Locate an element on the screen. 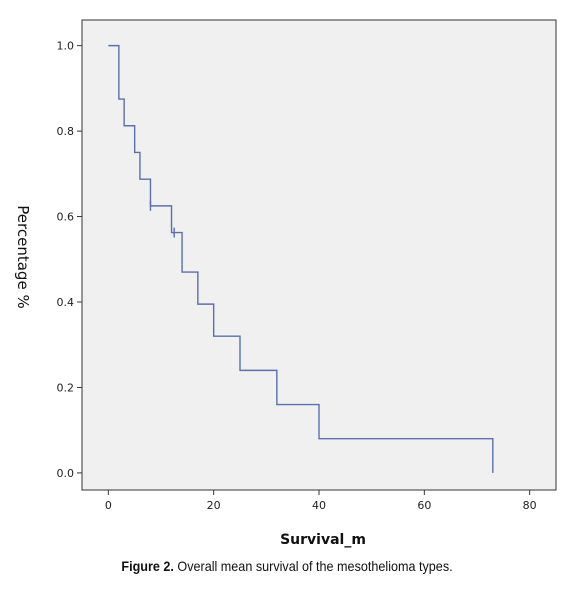 The width and height of the screenshot is (574, 589). x-tick-label: 20 is located at coordinates (214, 505).